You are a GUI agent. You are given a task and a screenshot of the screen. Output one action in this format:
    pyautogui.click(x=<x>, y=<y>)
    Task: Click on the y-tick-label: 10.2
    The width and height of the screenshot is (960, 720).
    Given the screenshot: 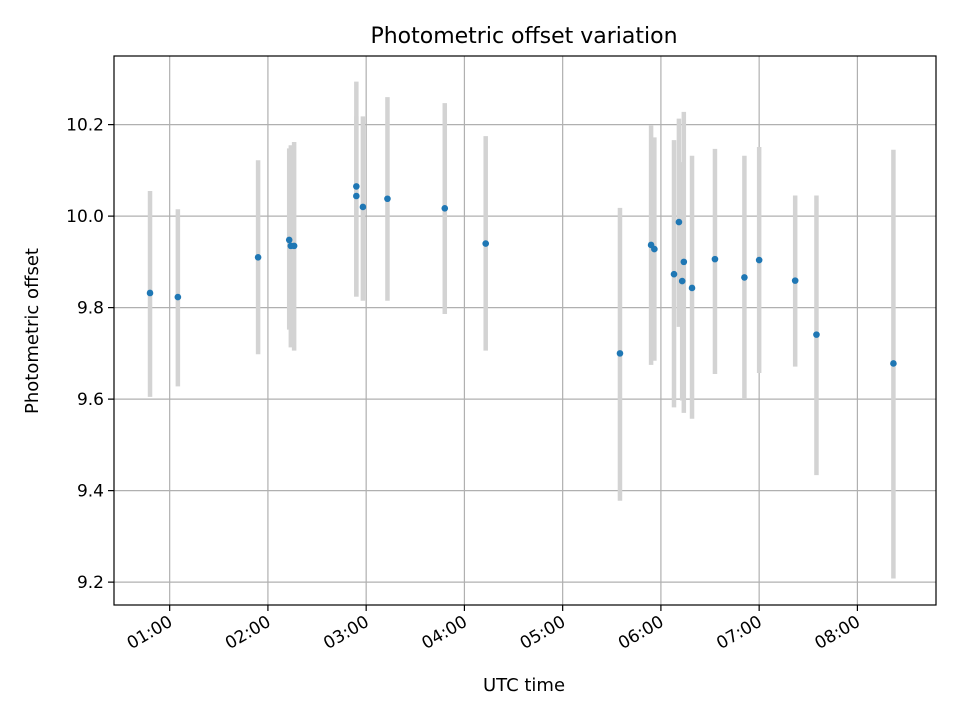 What is the action you would take?
    pyautogui.click(x=85, y=126)
    